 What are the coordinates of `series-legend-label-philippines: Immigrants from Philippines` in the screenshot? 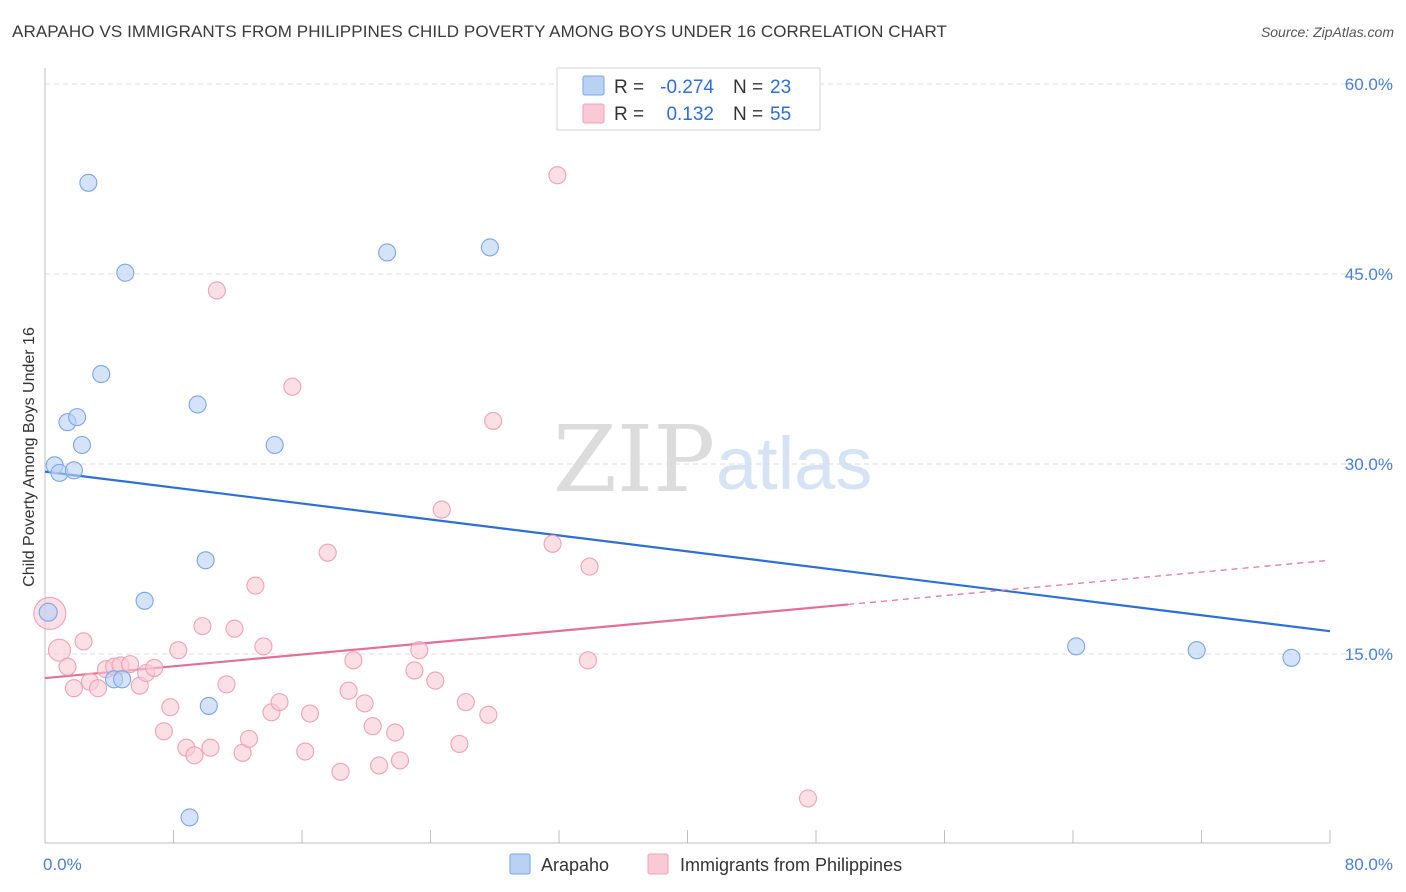 It's located at (791, 865).